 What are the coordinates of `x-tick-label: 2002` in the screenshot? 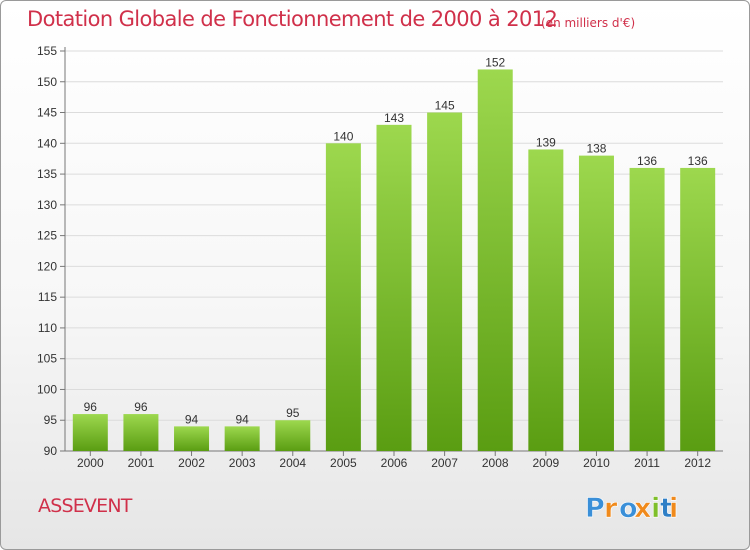 It's located at (191, 463).